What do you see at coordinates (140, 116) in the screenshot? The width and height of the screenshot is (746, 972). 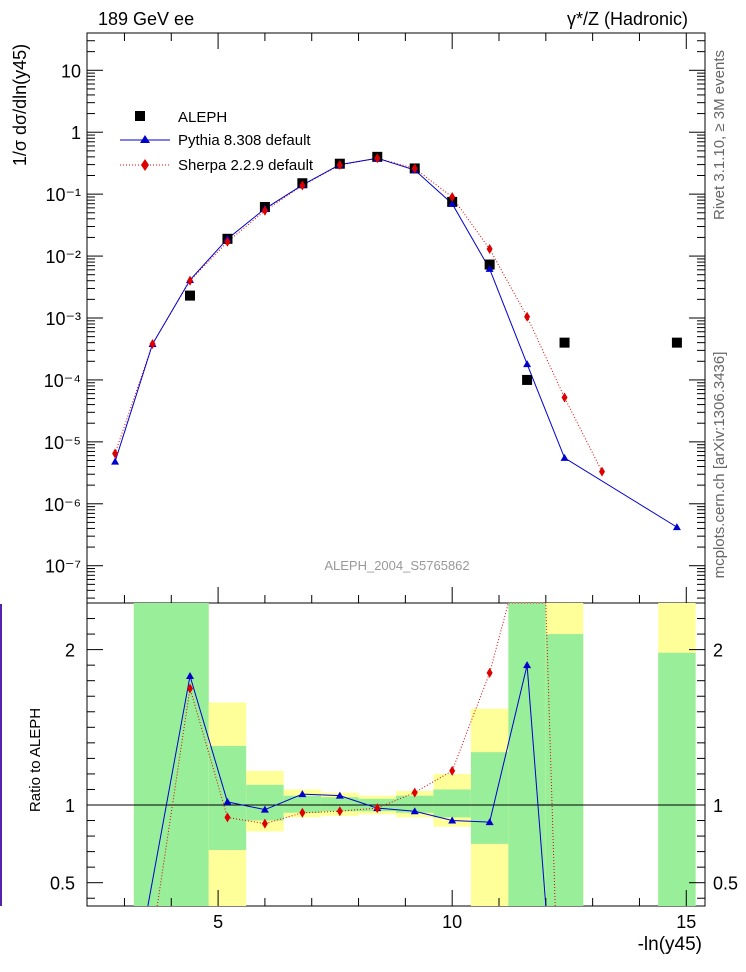 I see `legend-aleph-marker` at bounding box center [140, 116].